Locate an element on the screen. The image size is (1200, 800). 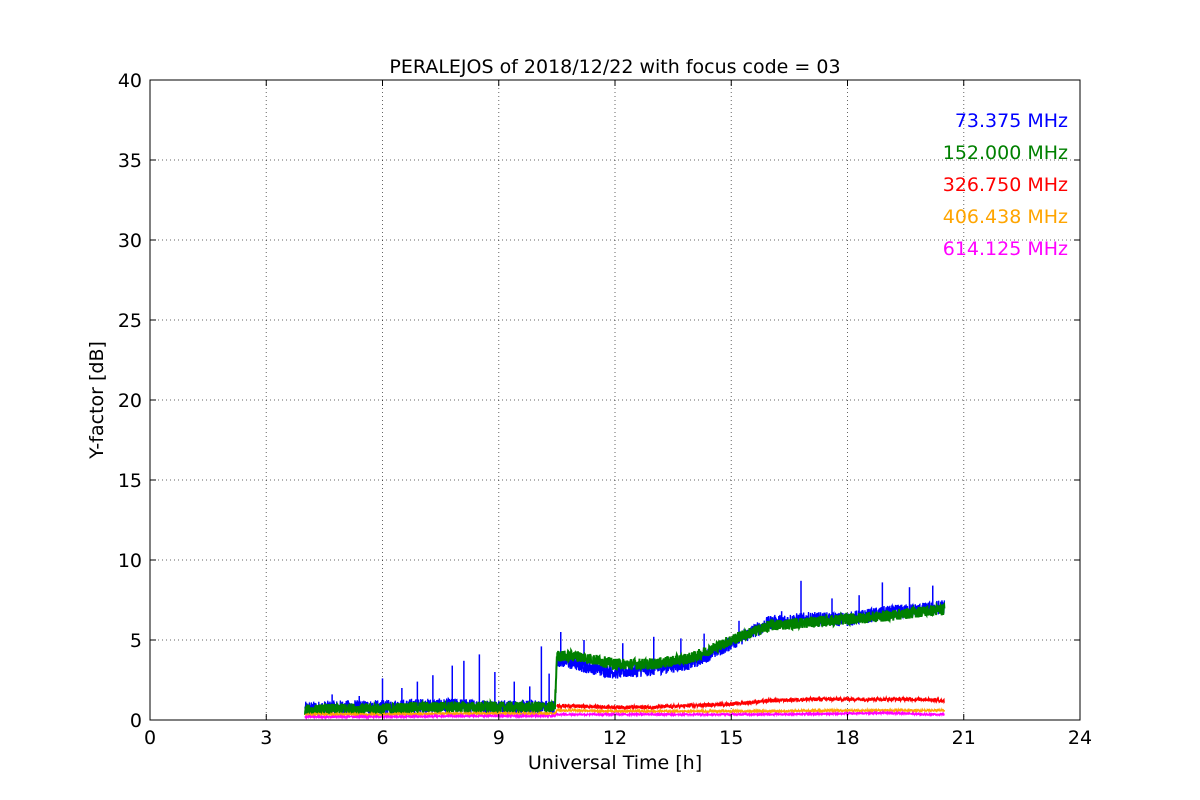
y-tick-label: 5 is located at coordinates (136, 641).